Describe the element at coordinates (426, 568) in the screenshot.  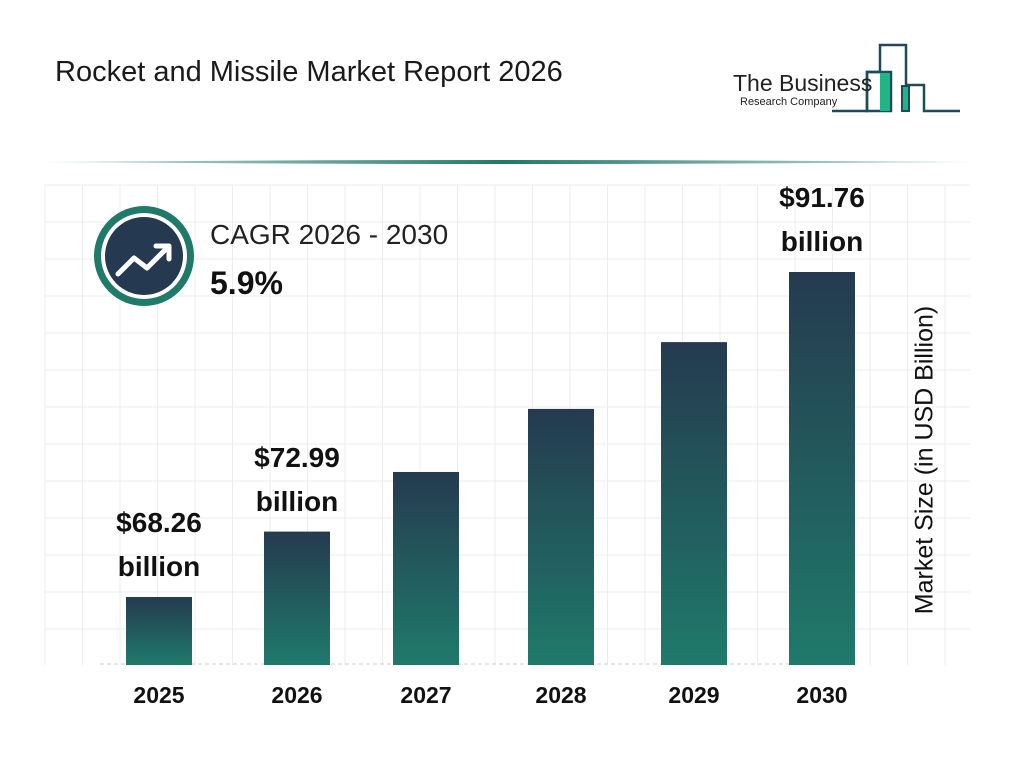
I see `bar-2027` at that location.